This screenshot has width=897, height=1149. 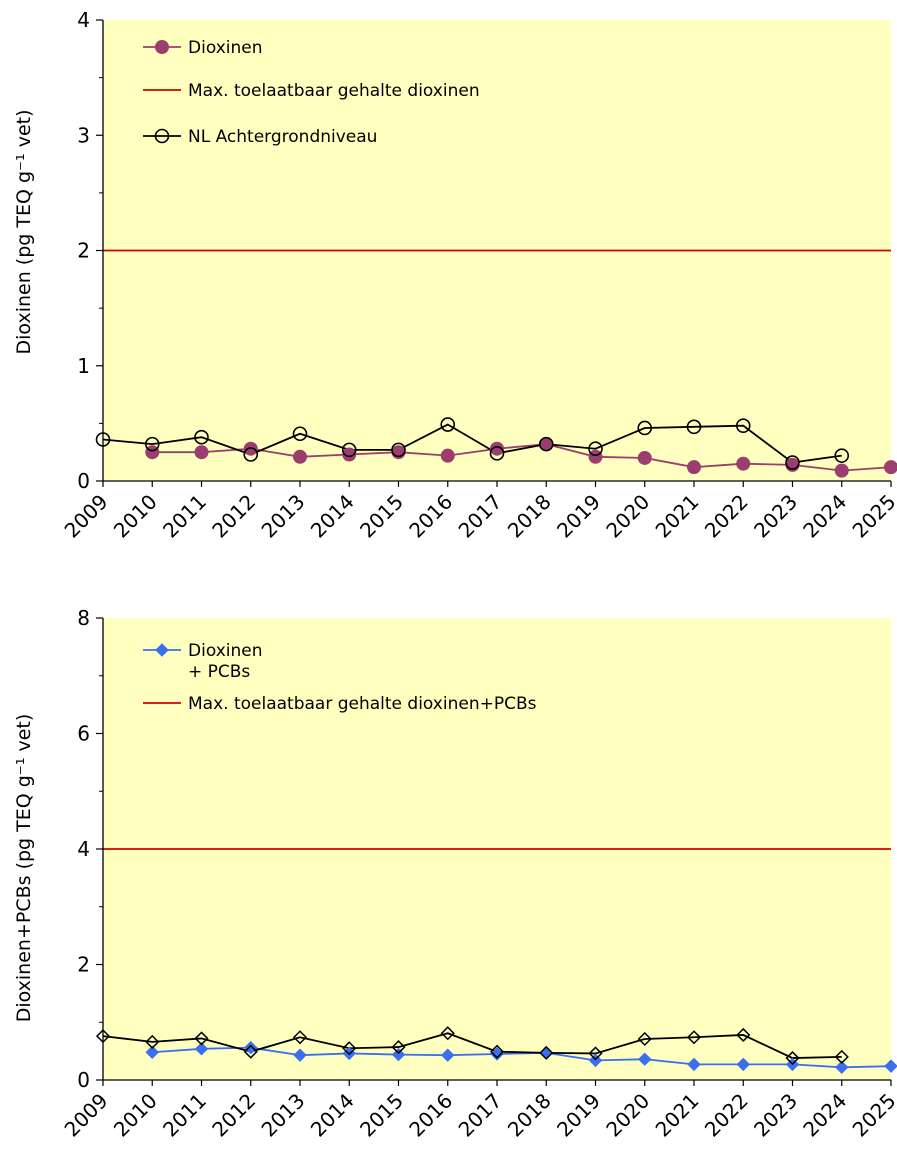 What do you see at coordinates (83, 734) in the screenshot?
I see `y-tick-label: 6` at bounding box center [83, 734].